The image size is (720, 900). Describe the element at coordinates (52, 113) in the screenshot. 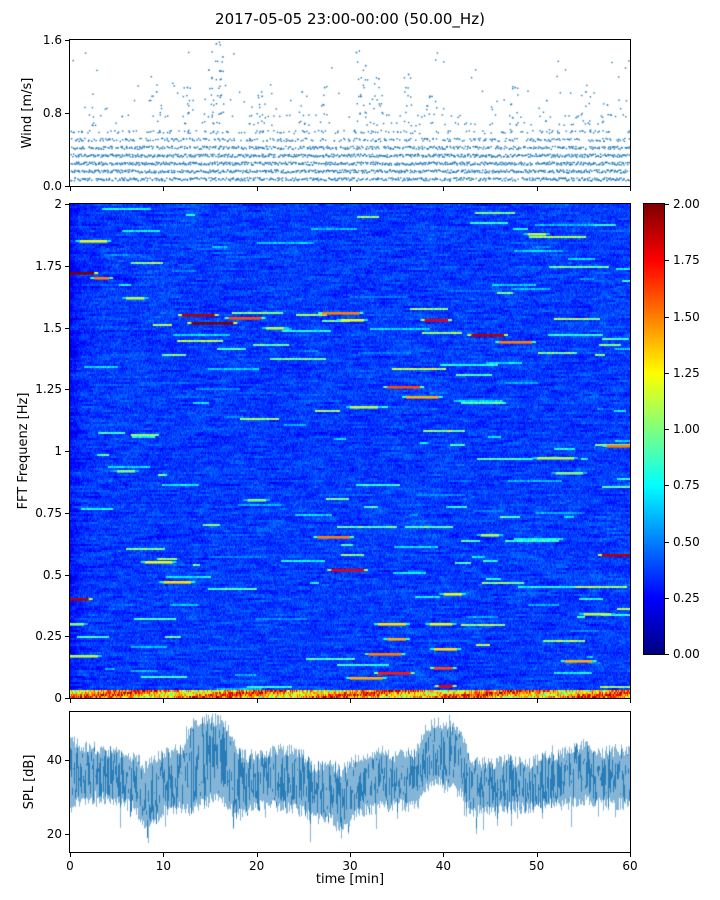

I see `wind-y-tick-label: 0.8` at that location.